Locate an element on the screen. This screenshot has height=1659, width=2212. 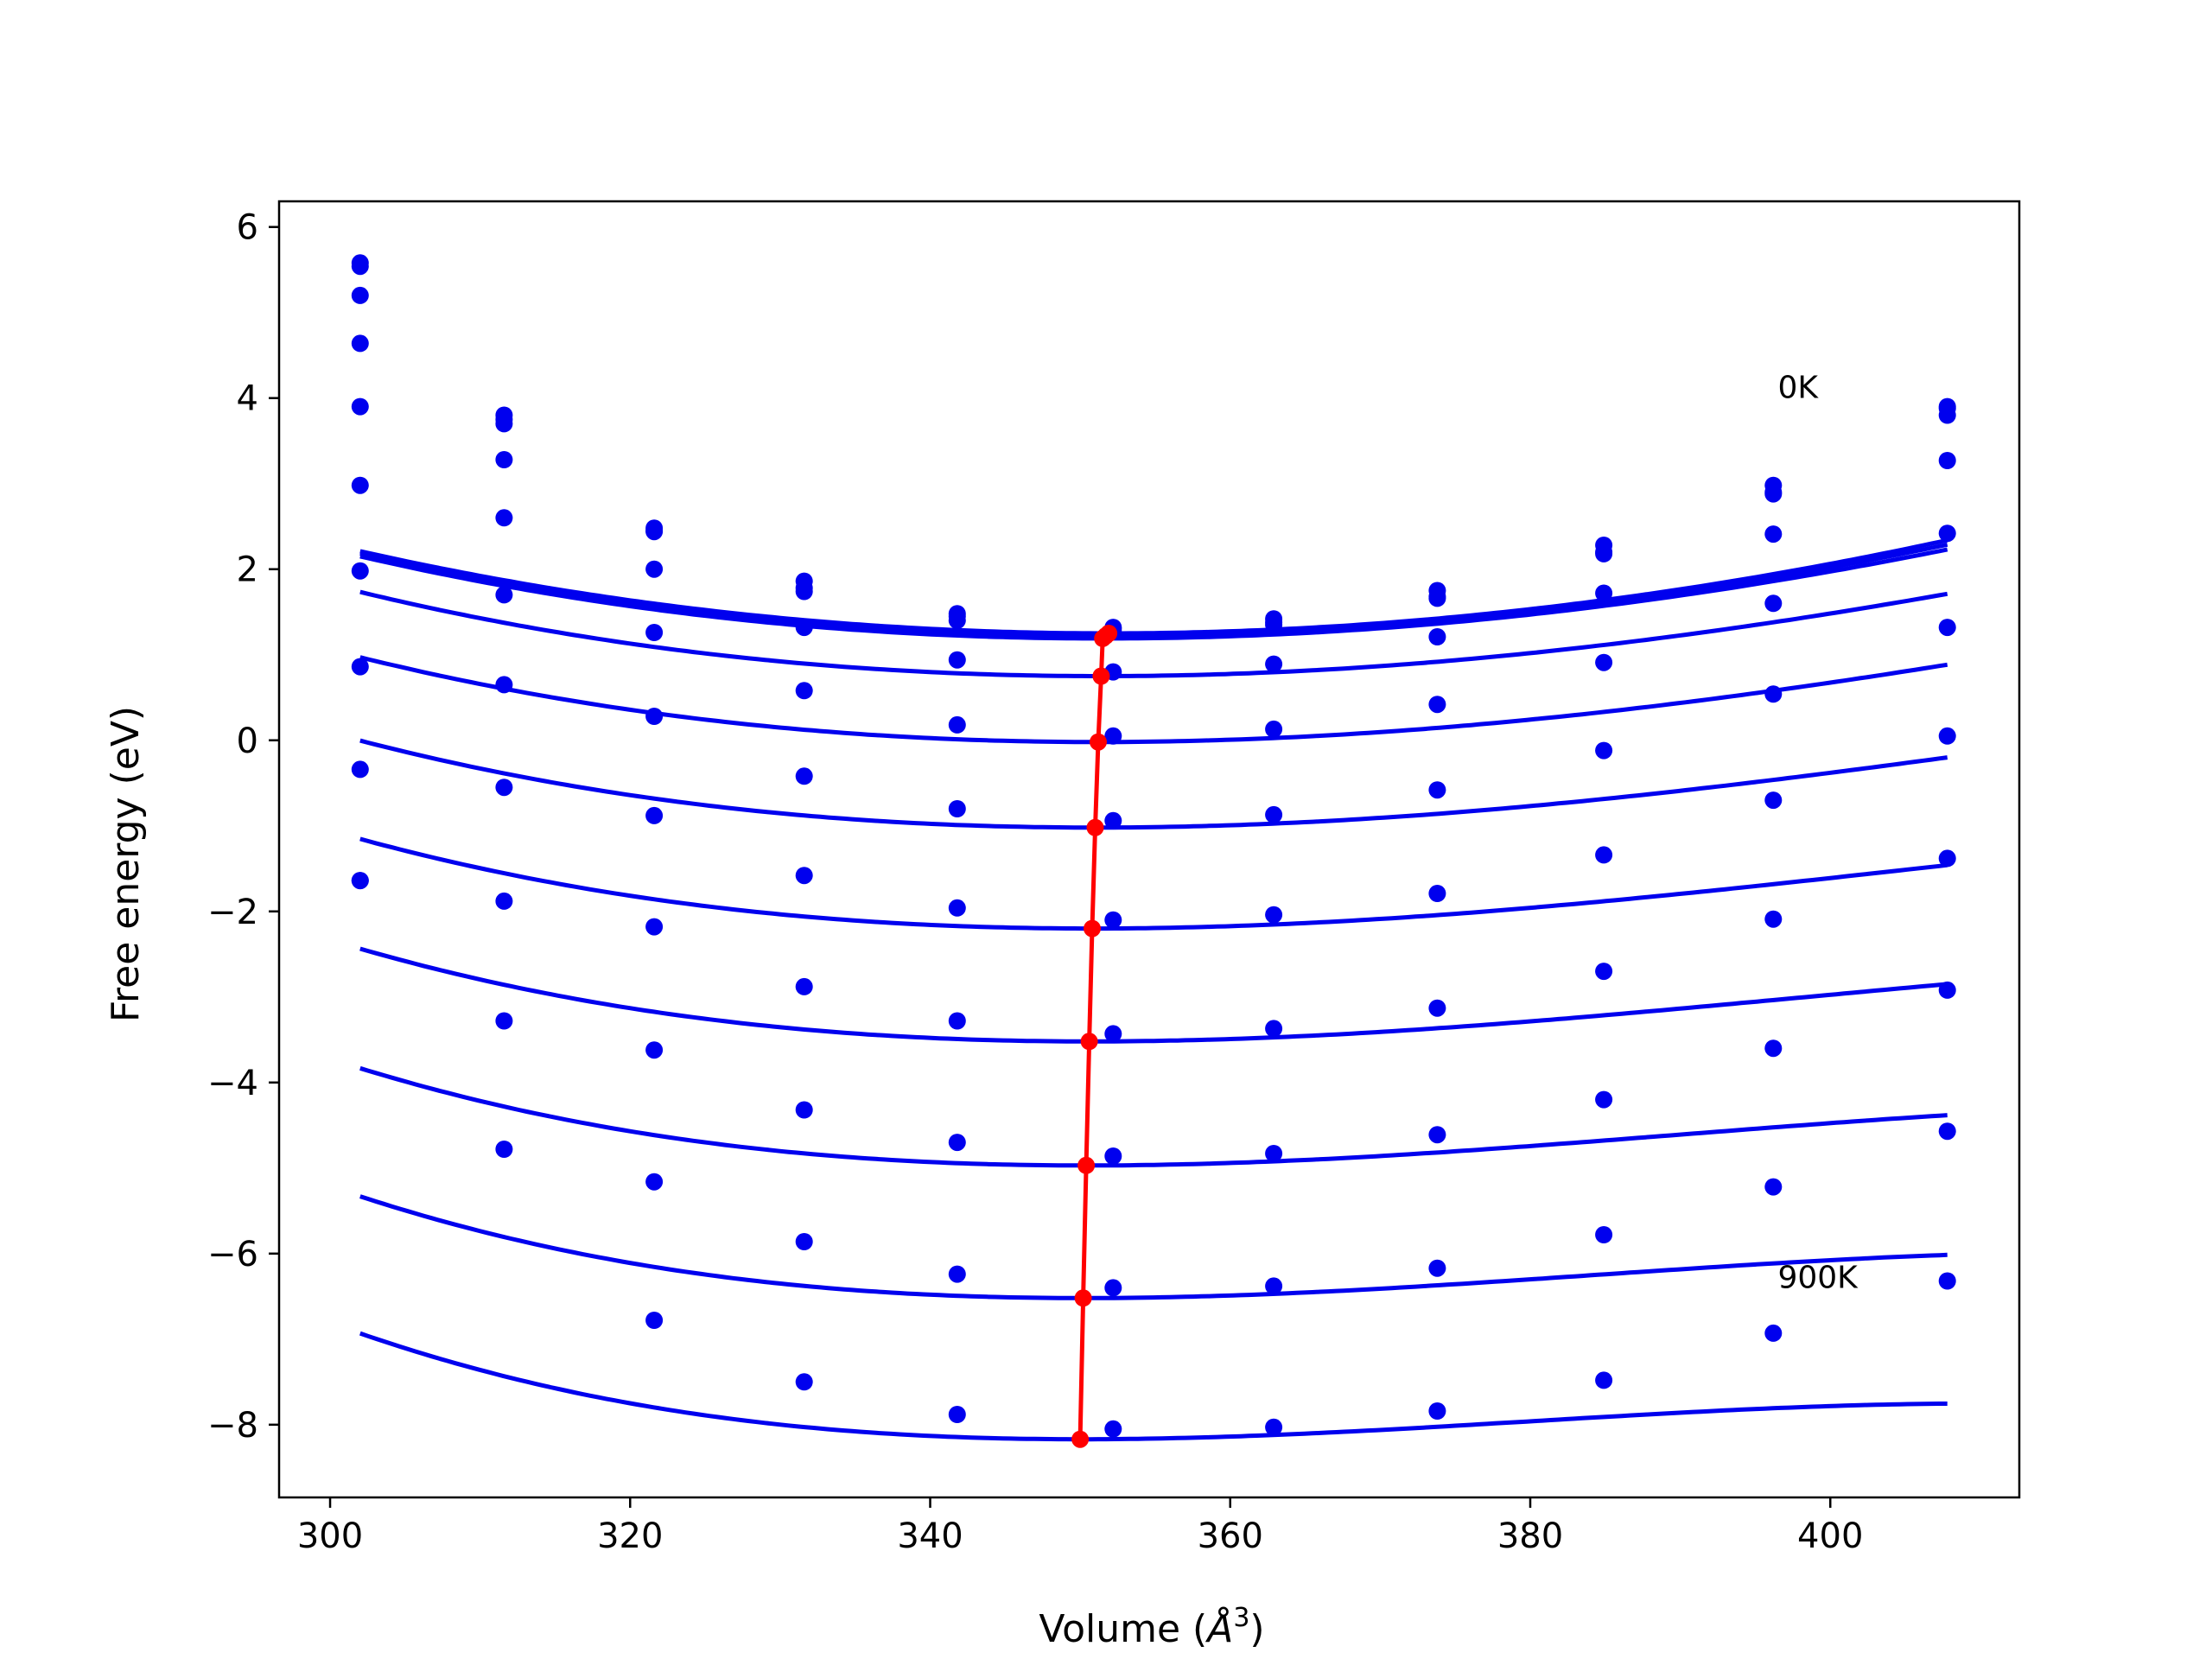
x-tick-label-340: 340 is located at coordinates (930, 1536).